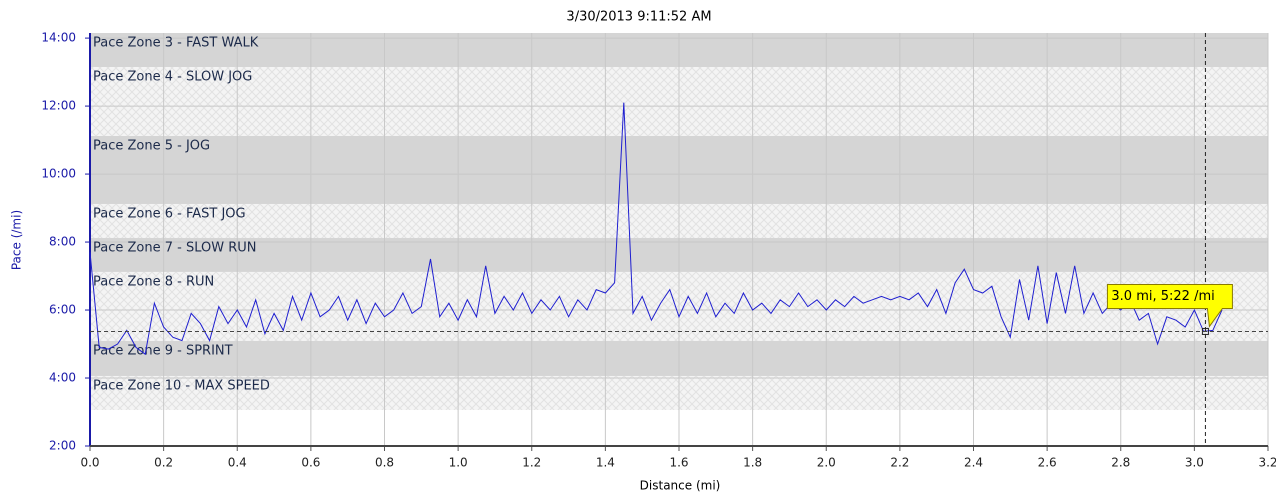 The width and height of the screenshot is (1276, 498). Describe the element at coordinates (678, 463) in the screenshot. I see `x-tick-label: 1.6` at that location.